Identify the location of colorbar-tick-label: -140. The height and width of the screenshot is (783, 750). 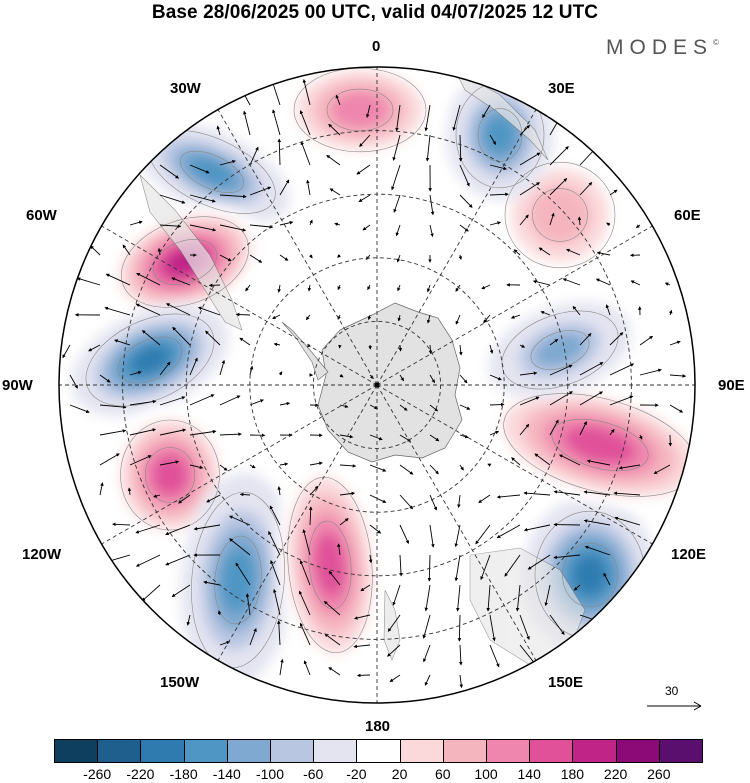
(226, 774).